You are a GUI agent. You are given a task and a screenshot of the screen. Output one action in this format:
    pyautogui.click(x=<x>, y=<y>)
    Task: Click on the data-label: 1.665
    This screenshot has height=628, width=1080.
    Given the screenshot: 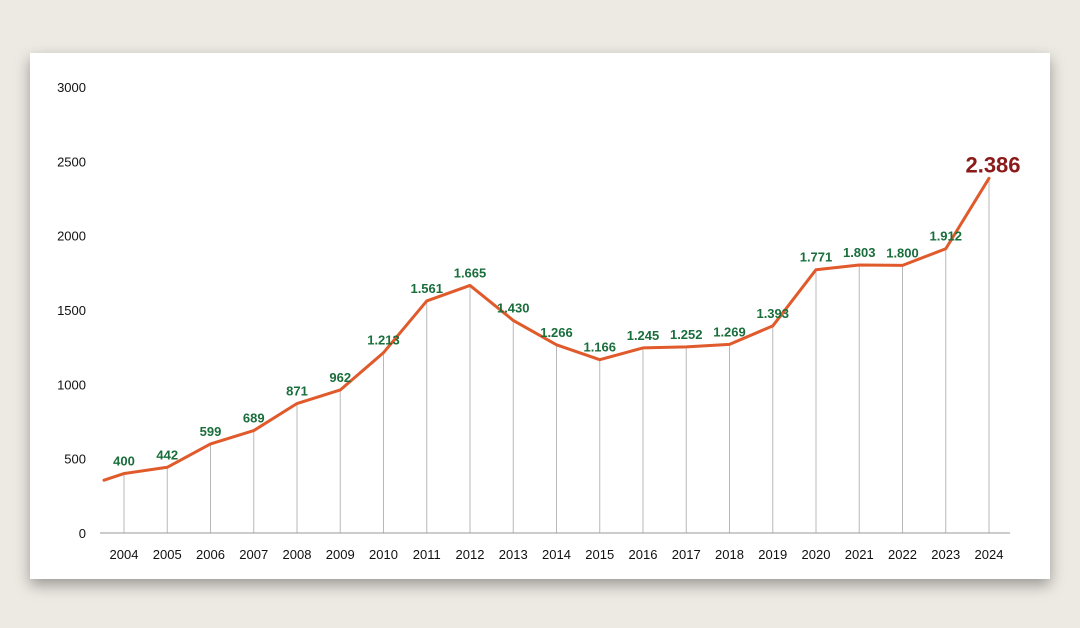 What is the action you would take?
    pyautogui.click(x=470, y=272)
    